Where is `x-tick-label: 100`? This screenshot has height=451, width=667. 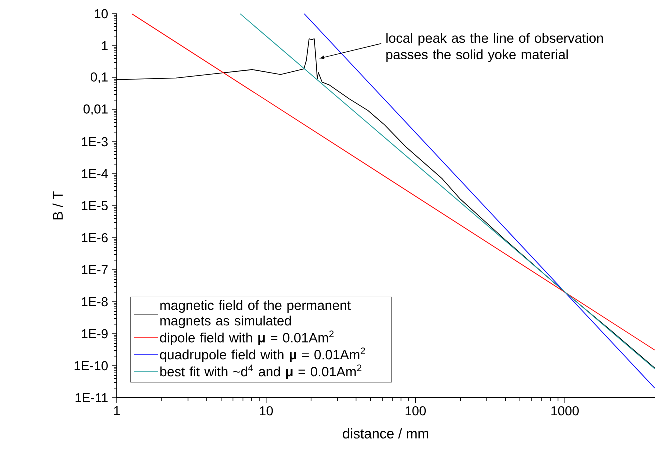
x-tick-label: 100 is located at coordinates (416, 411).